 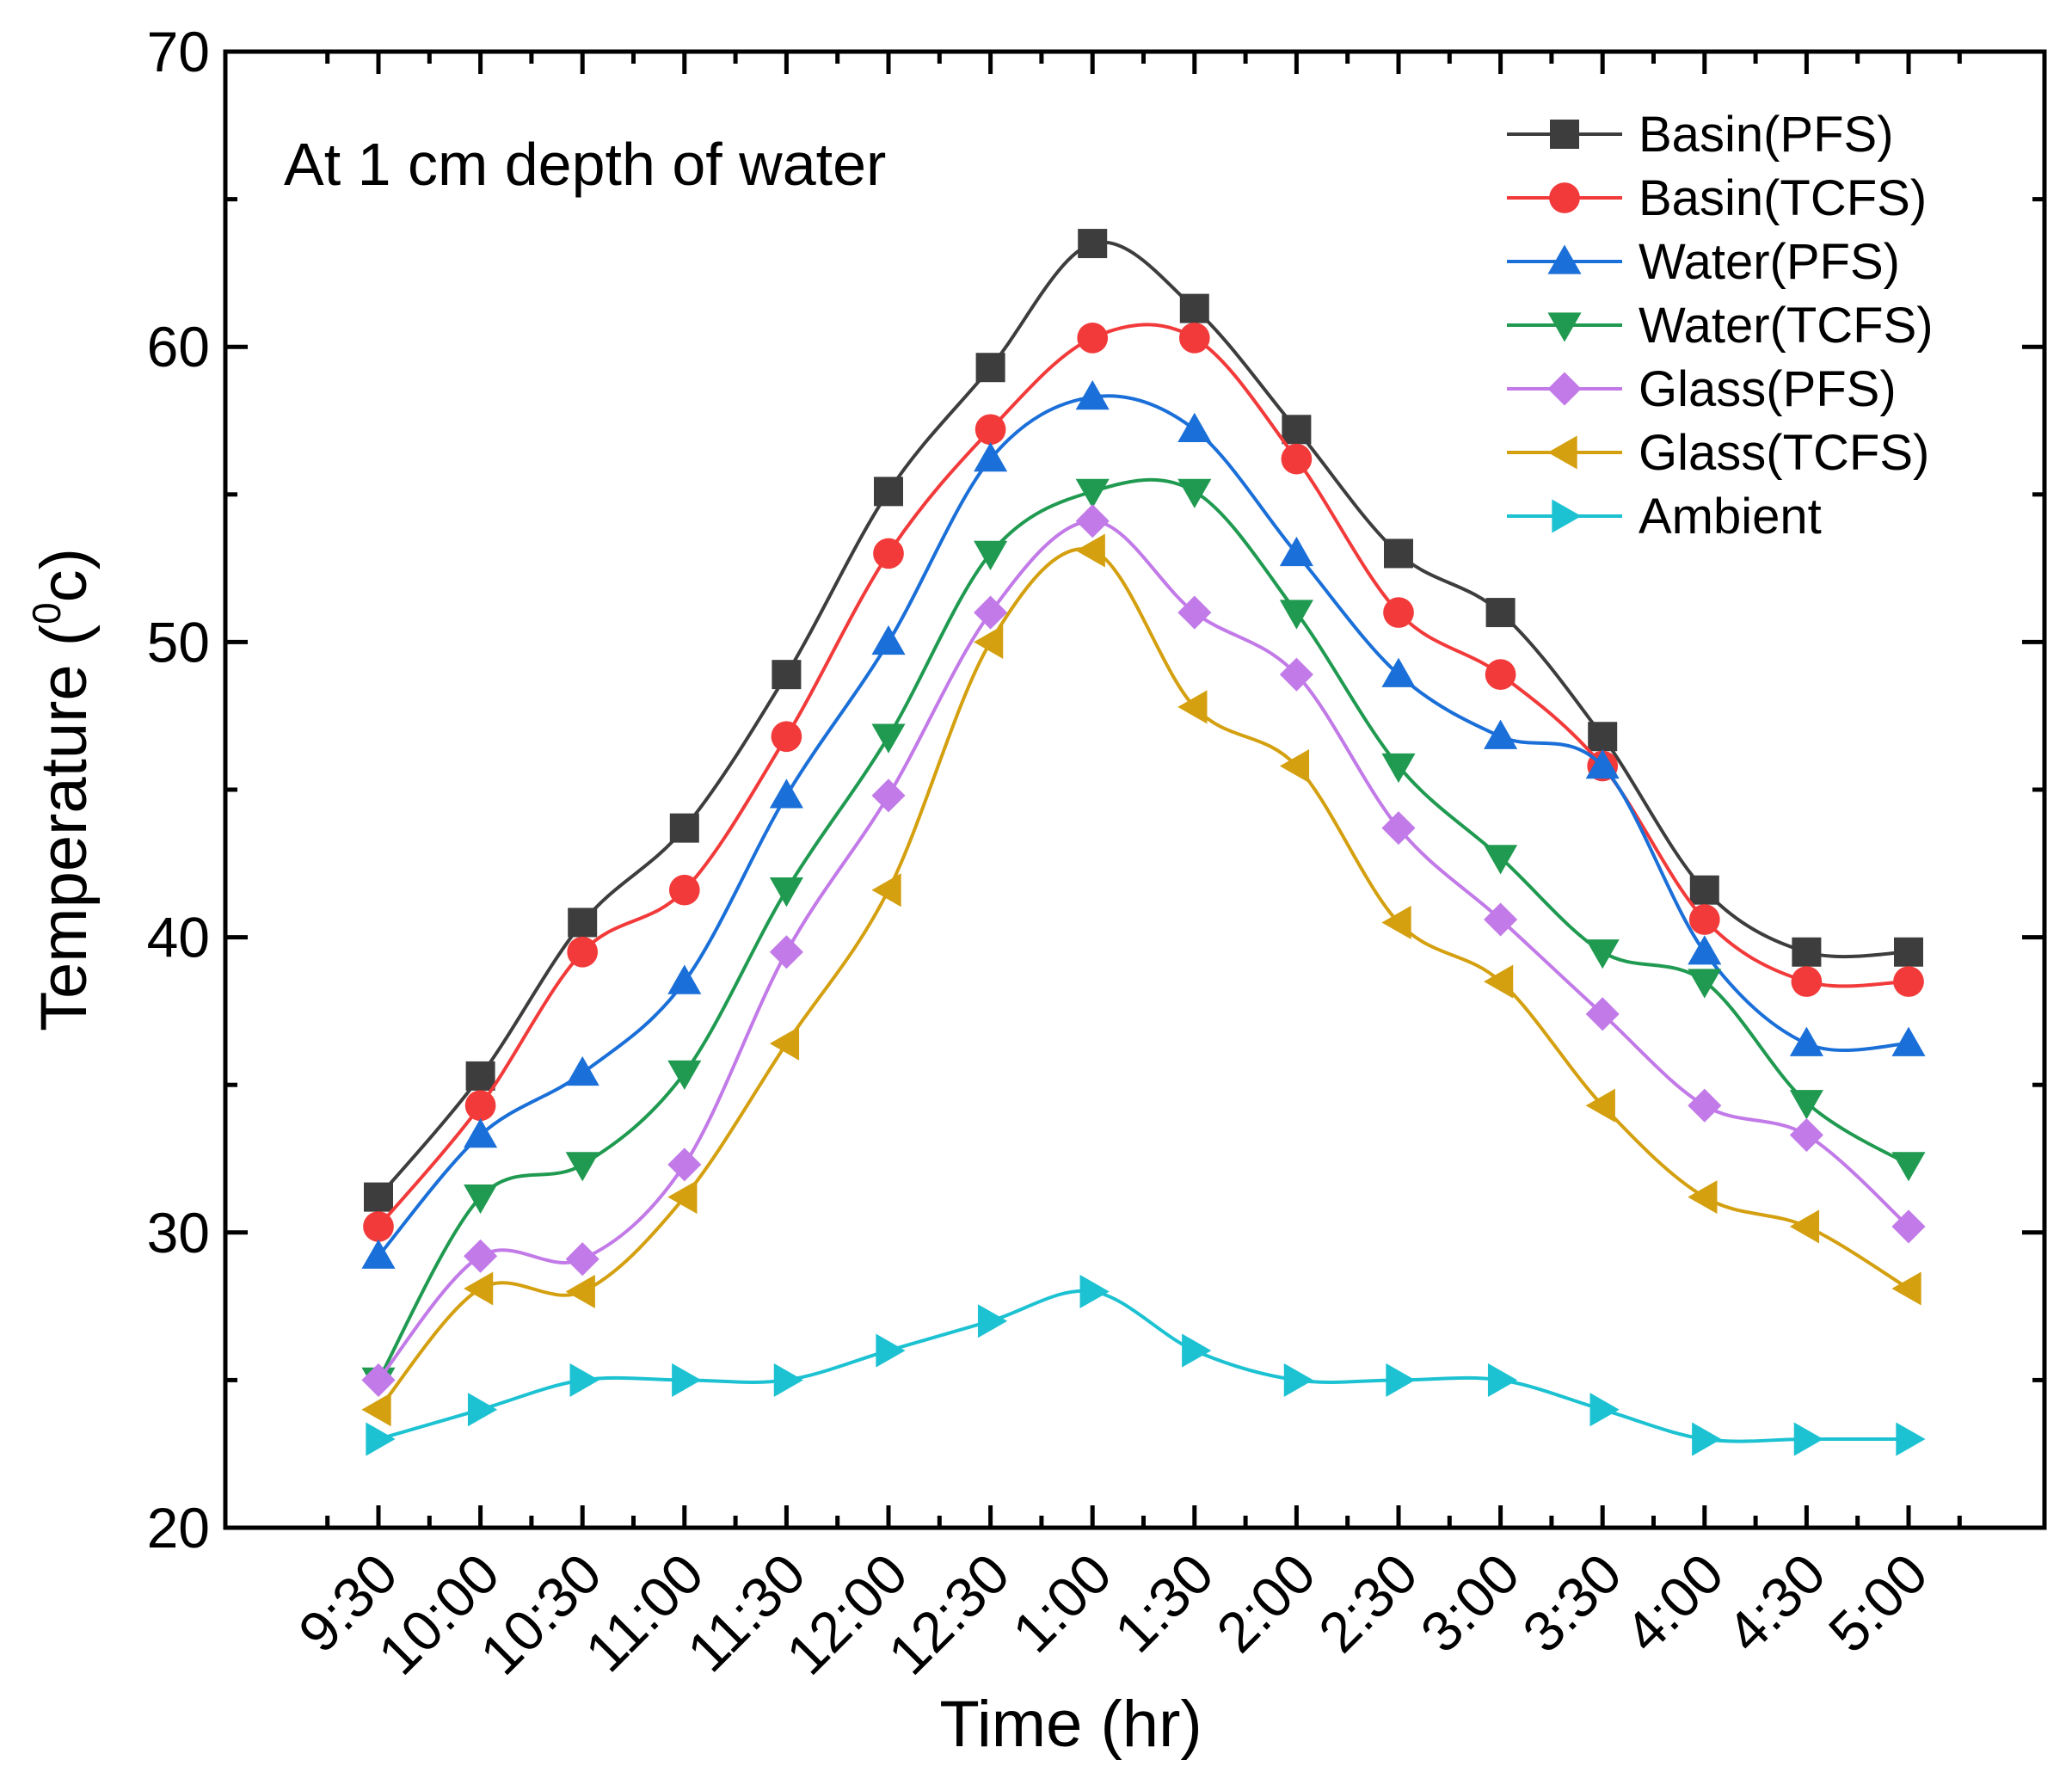 I want to click on data-point-Water(PFS)-12:30, so click(x=991, y=457).